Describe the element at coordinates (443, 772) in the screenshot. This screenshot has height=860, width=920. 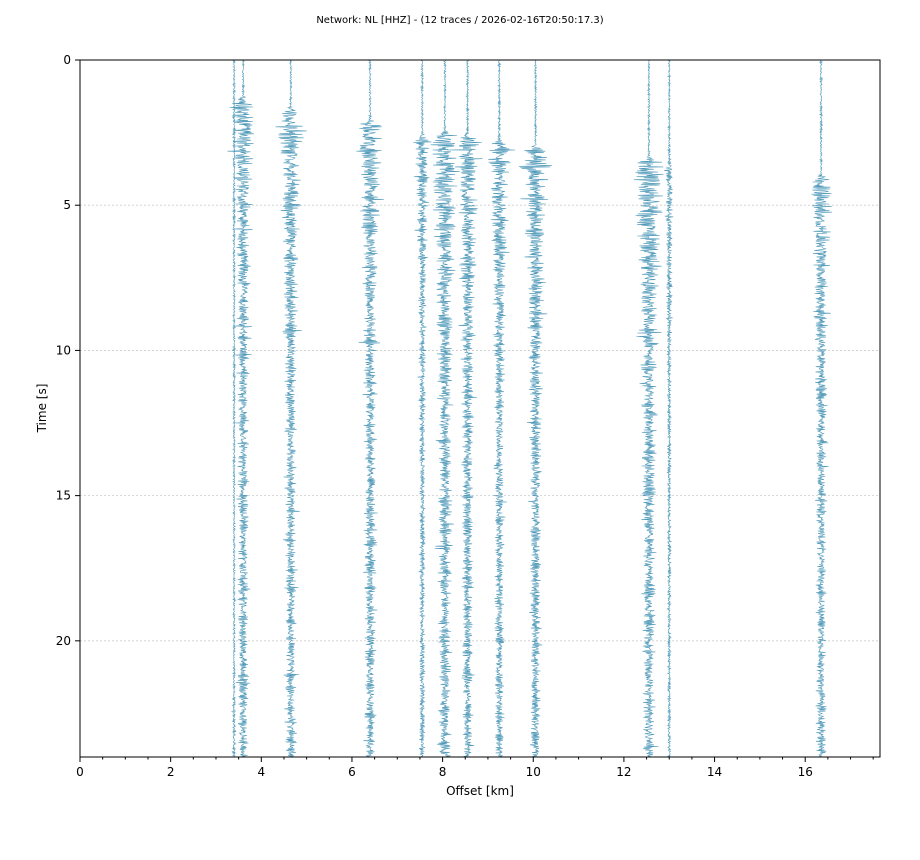
I see `x-tick-label: 8` at that location.